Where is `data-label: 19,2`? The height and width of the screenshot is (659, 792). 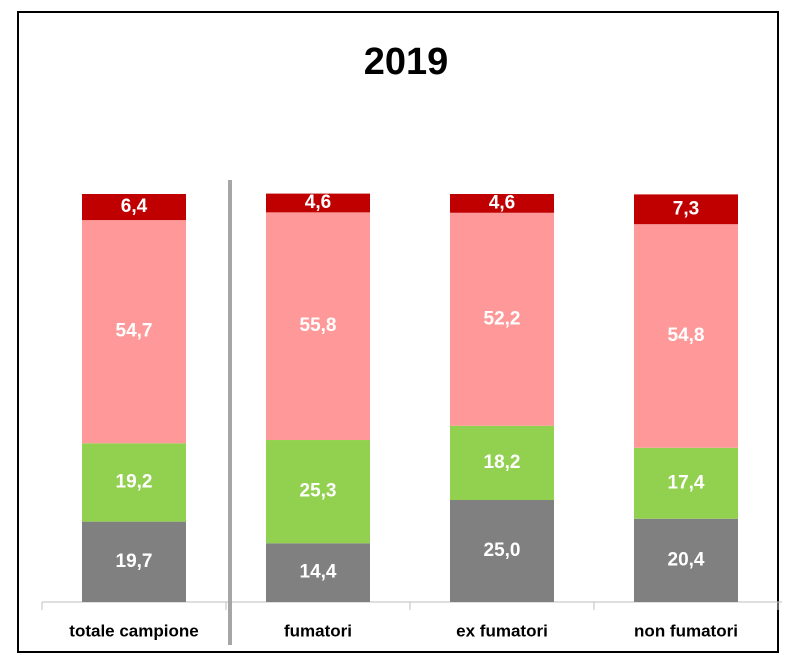
data-label: 19,2 is located at coordinates (134, 481).